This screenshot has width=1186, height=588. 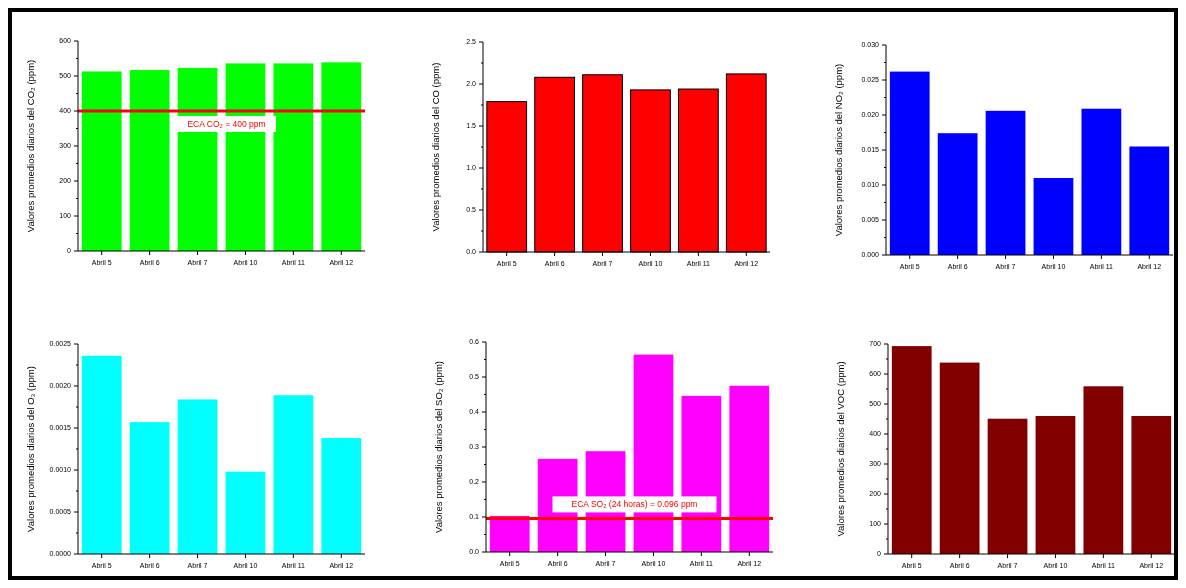 I want to click on y-axis-title: Valores promedios diarios del CO (ppm), so click(x=435, y=147).